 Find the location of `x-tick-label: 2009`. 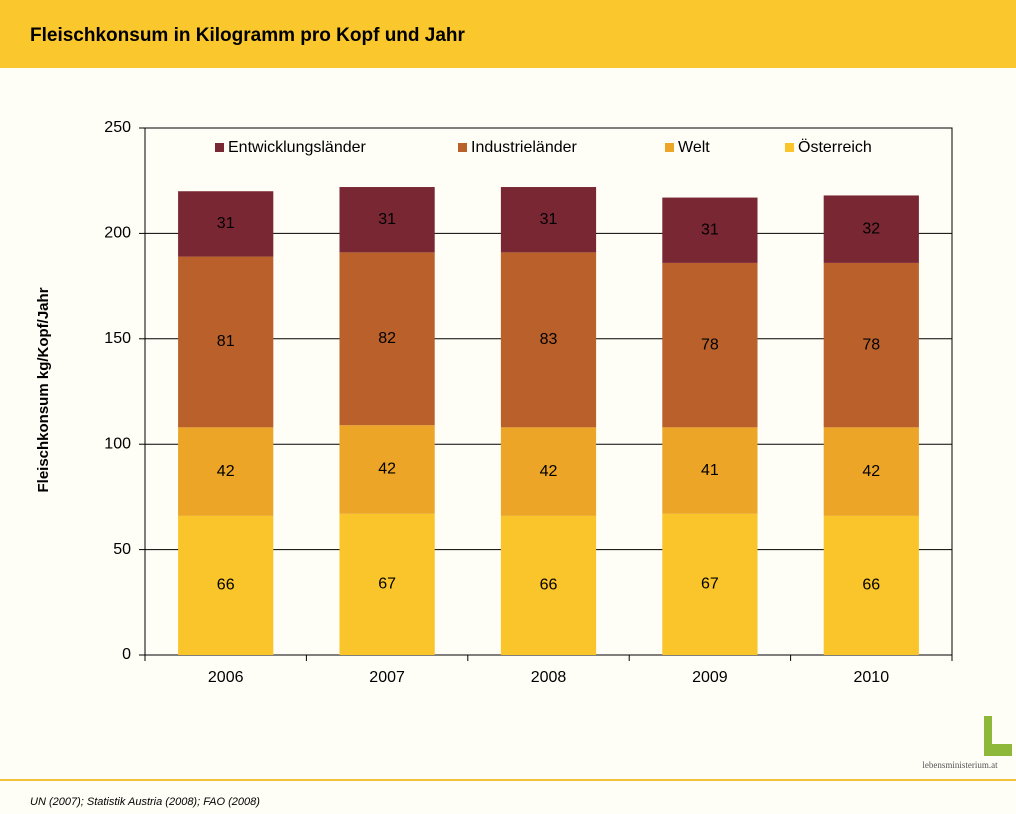

x-tick-label: 2009 is located at coordinates (710, 677).